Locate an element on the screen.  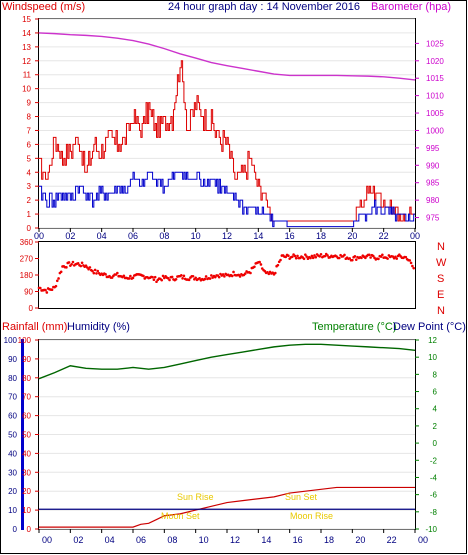
windspeed-tick-label: 0 is located at coordinates (29, 228).